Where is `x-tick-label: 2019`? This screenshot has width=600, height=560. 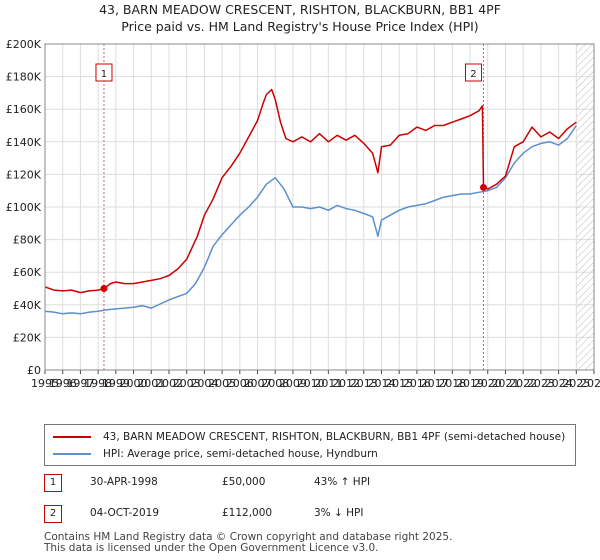 x-tick-label: 2019 is located at coordinates (470, 383).